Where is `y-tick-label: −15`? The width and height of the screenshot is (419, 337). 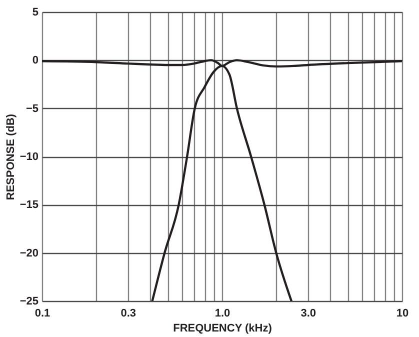
y-tick-label: −15 is located at coordinates (29, 205).